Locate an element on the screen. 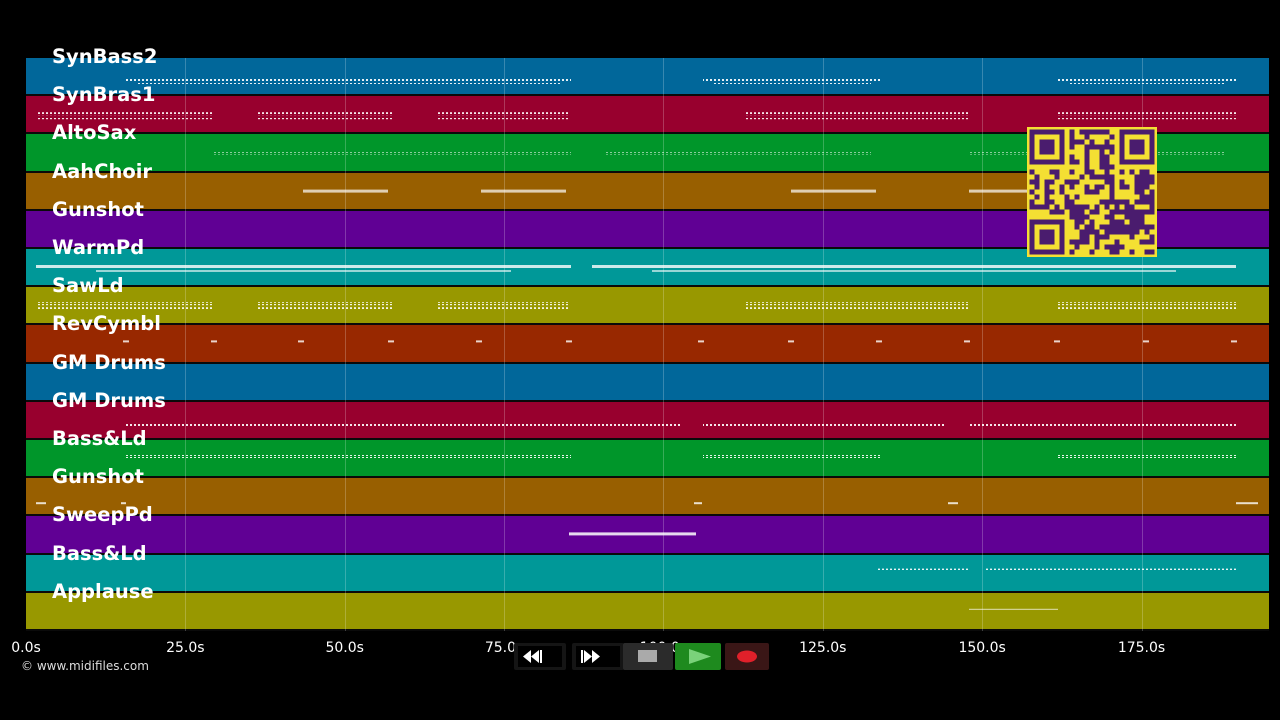 This screenshot has width=1280, height=720. record-icon is located at coordinates (747, 656).